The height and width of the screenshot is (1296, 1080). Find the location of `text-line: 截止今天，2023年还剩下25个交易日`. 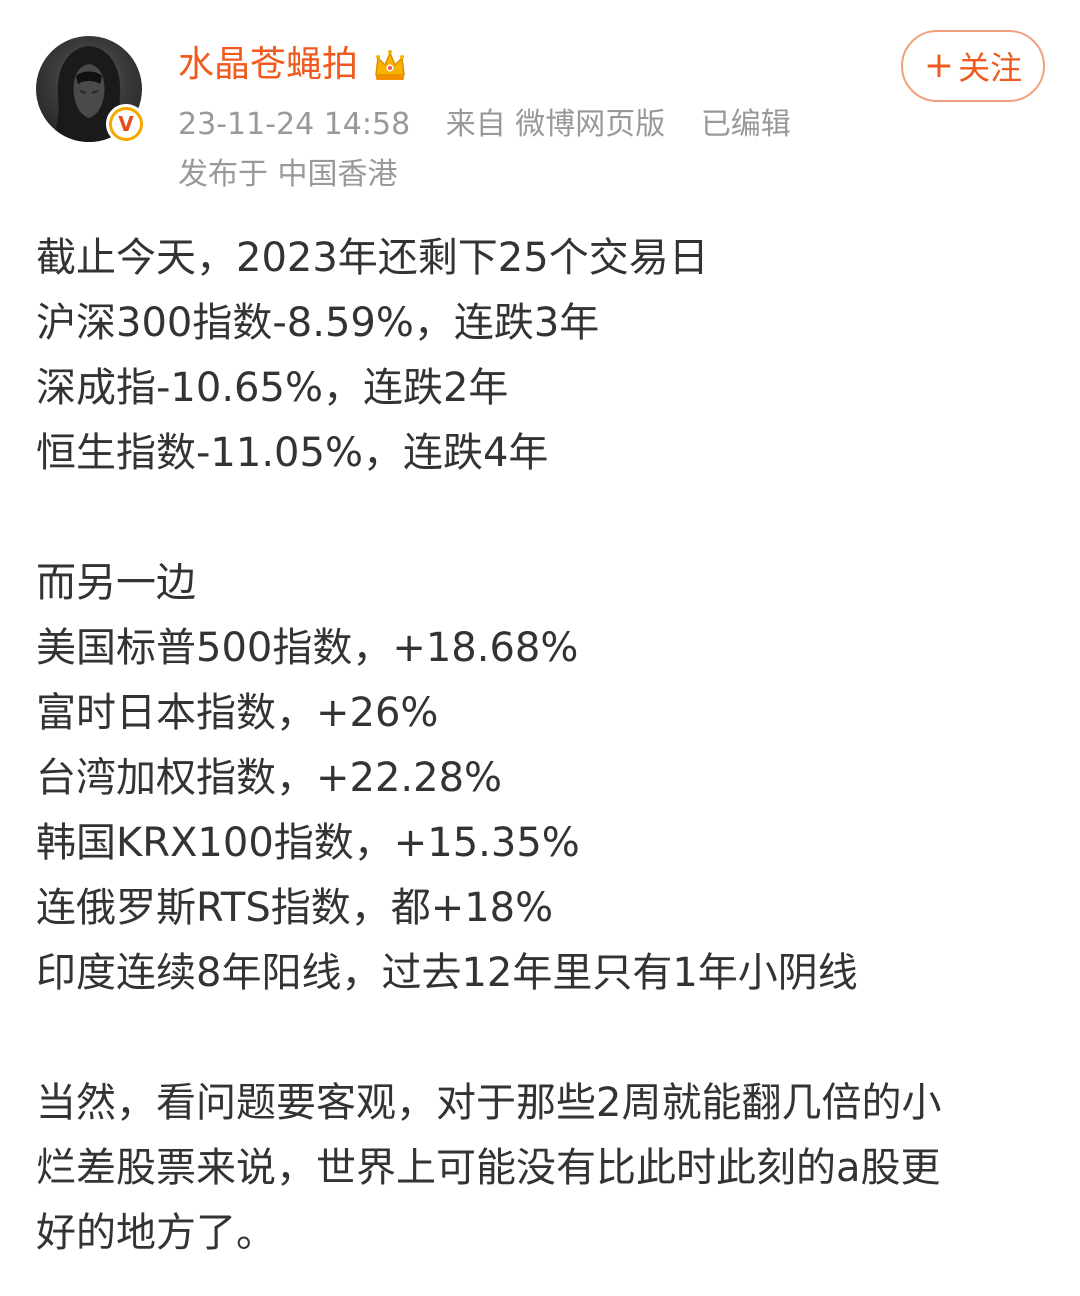

text-line: 截止今天，2023年还剩下25个交易日 is located at coordinates (372, 258).